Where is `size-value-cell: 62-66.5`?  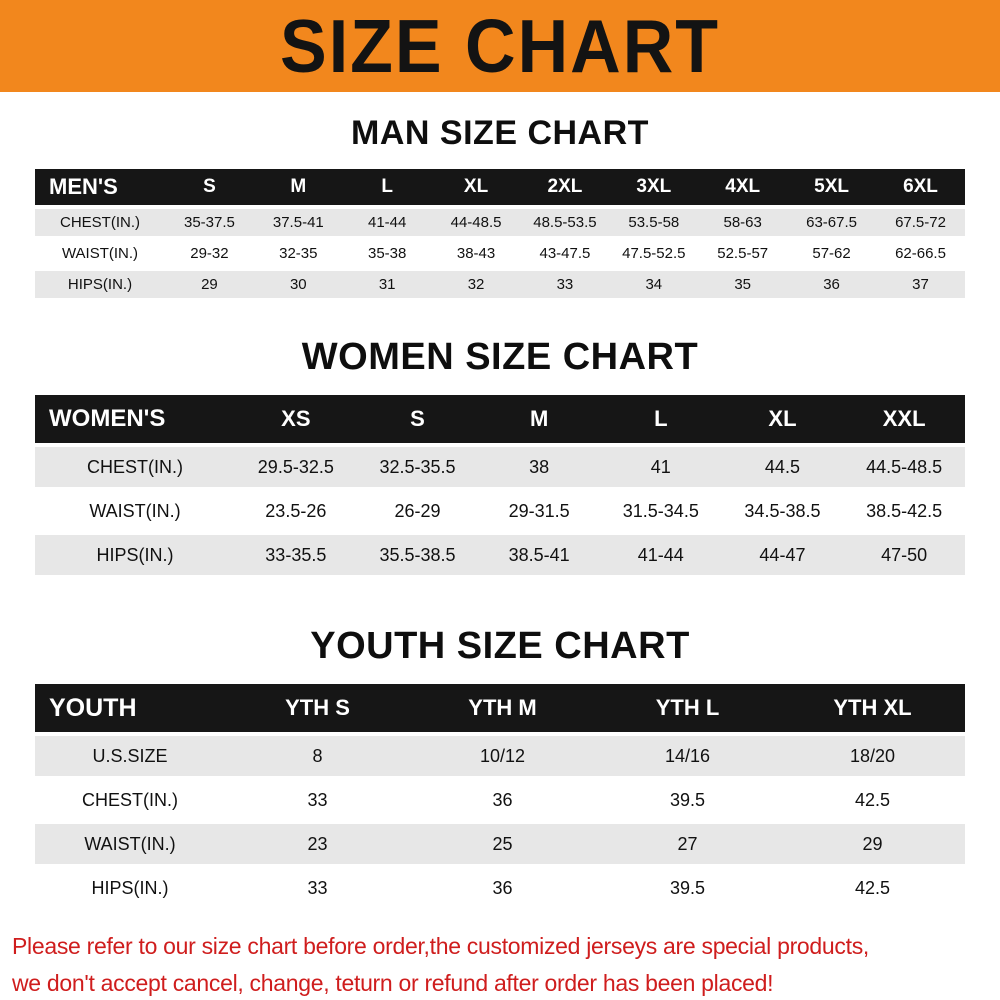
size-value-cell: 62-66.5 is located at coordinates (920, 253).